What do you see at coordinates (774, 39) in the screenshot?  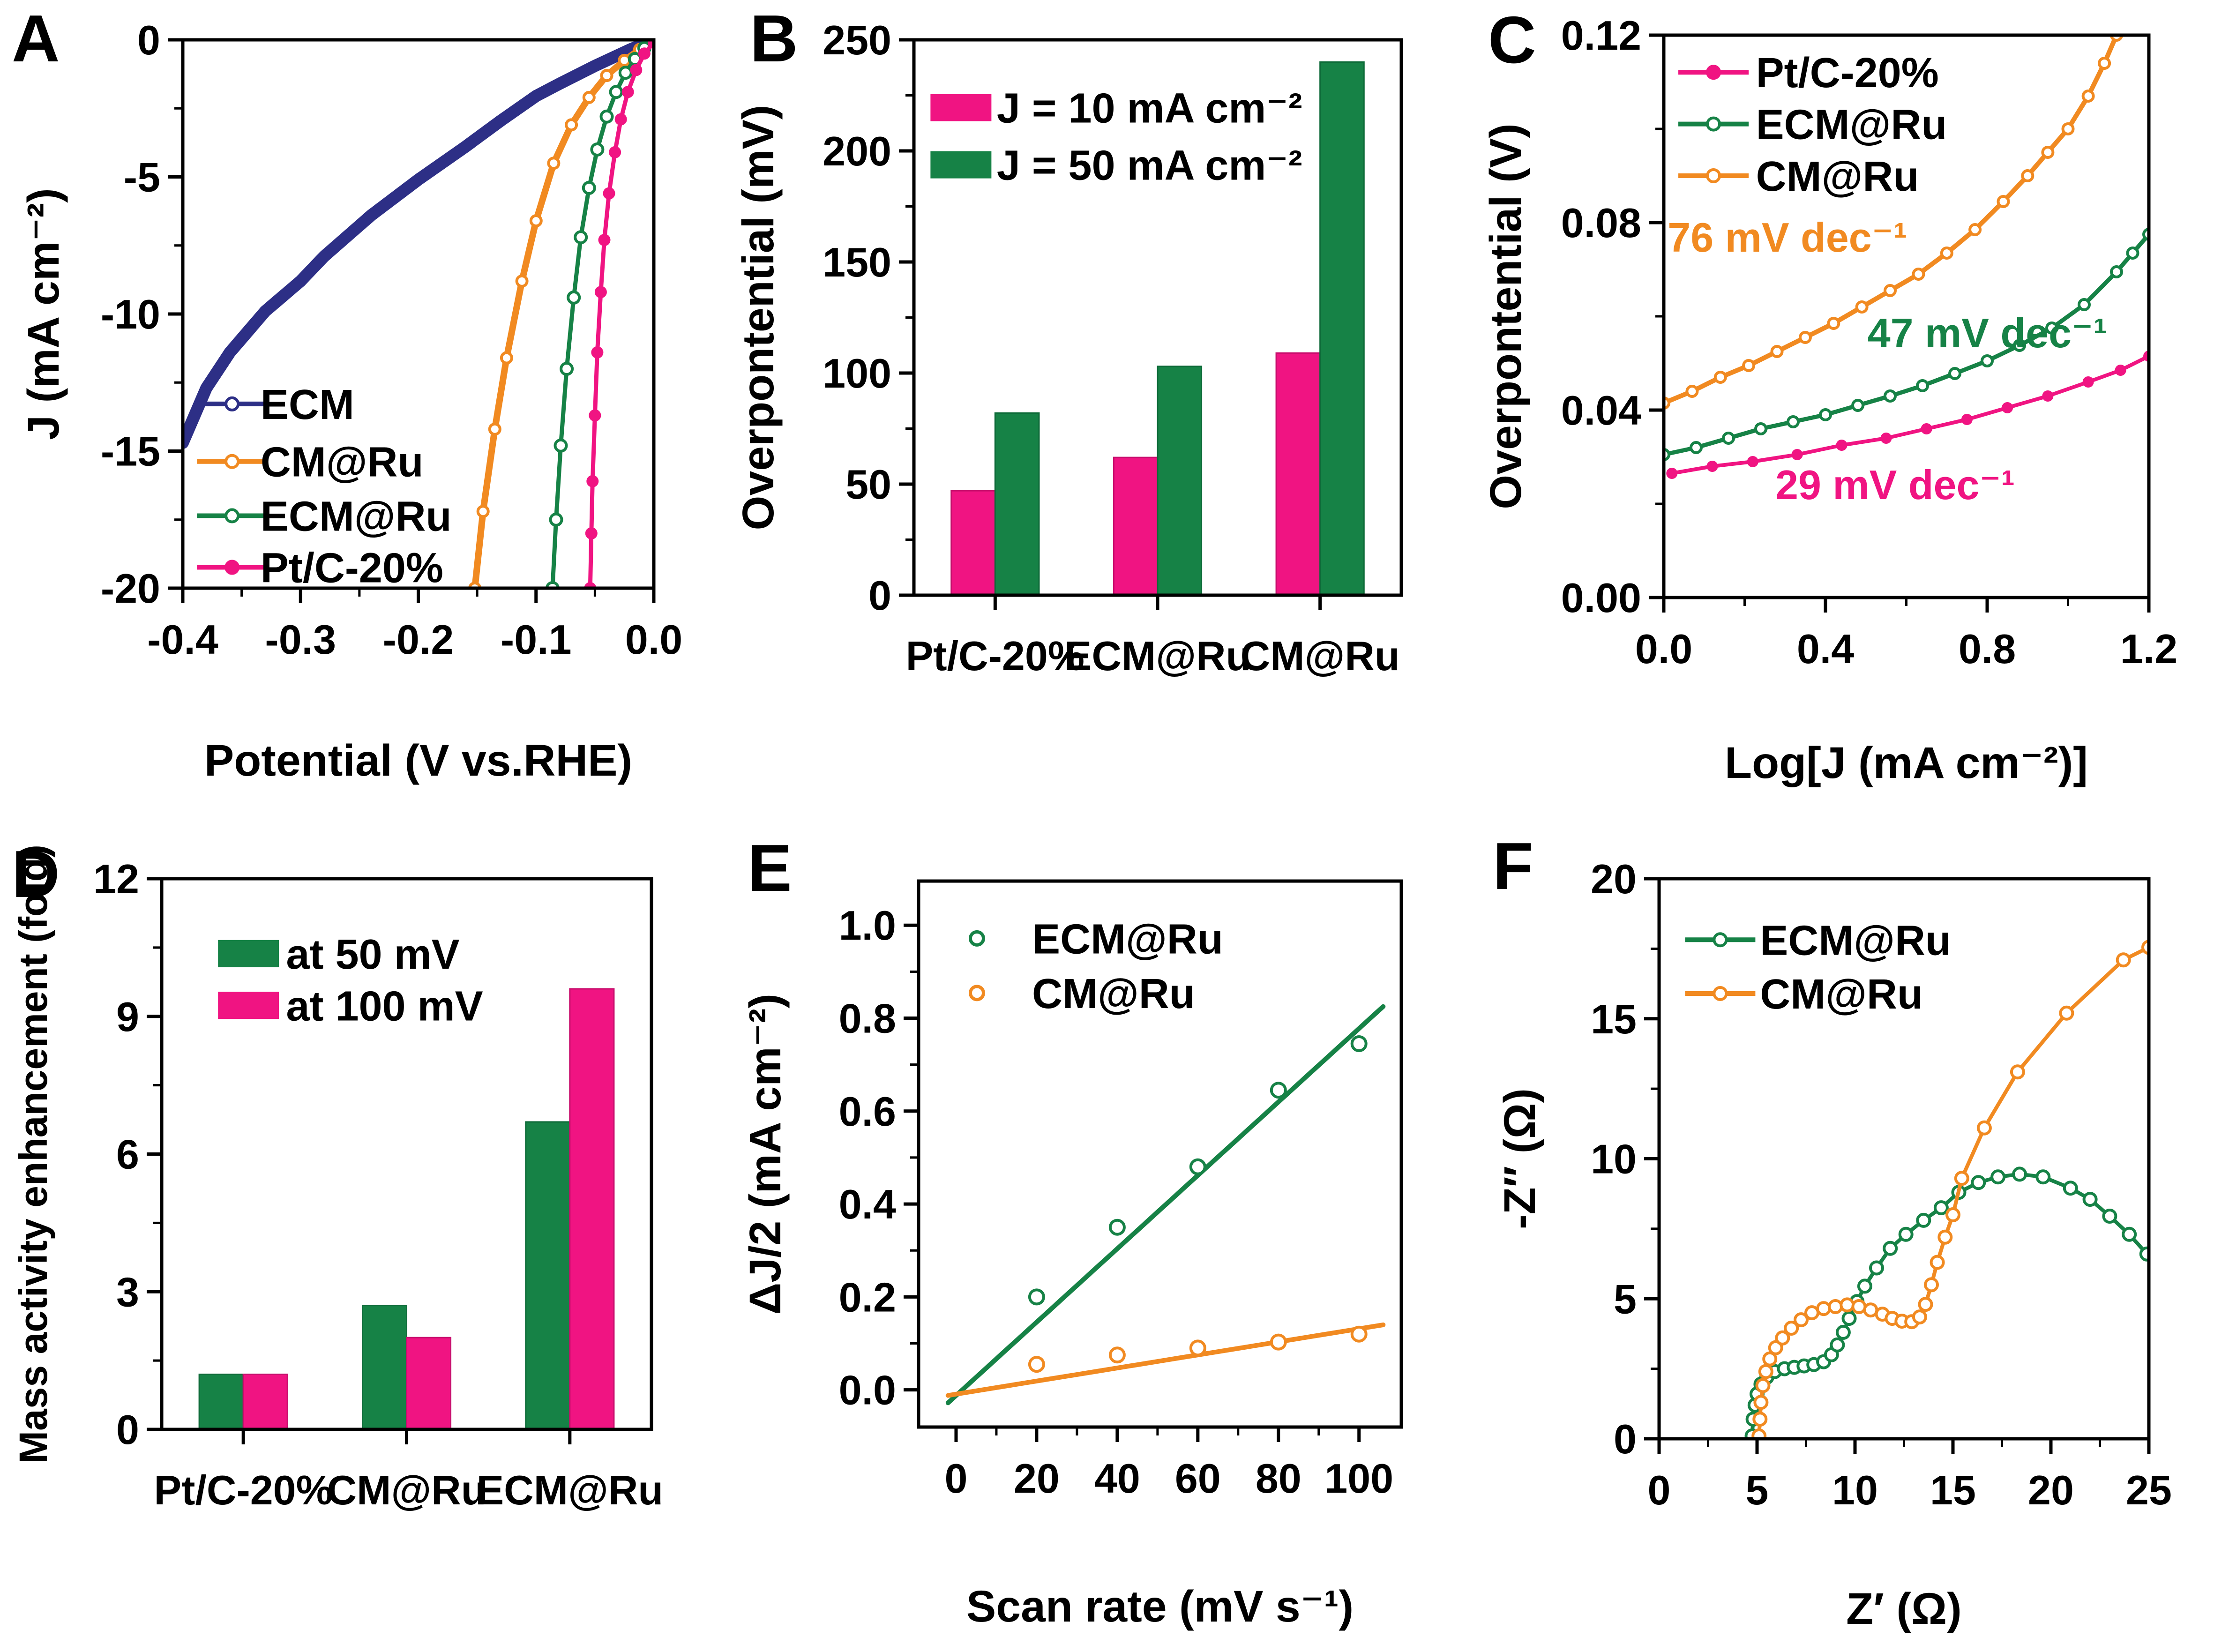 I see `panel-label-b: B` at bounding box center [774, 39].